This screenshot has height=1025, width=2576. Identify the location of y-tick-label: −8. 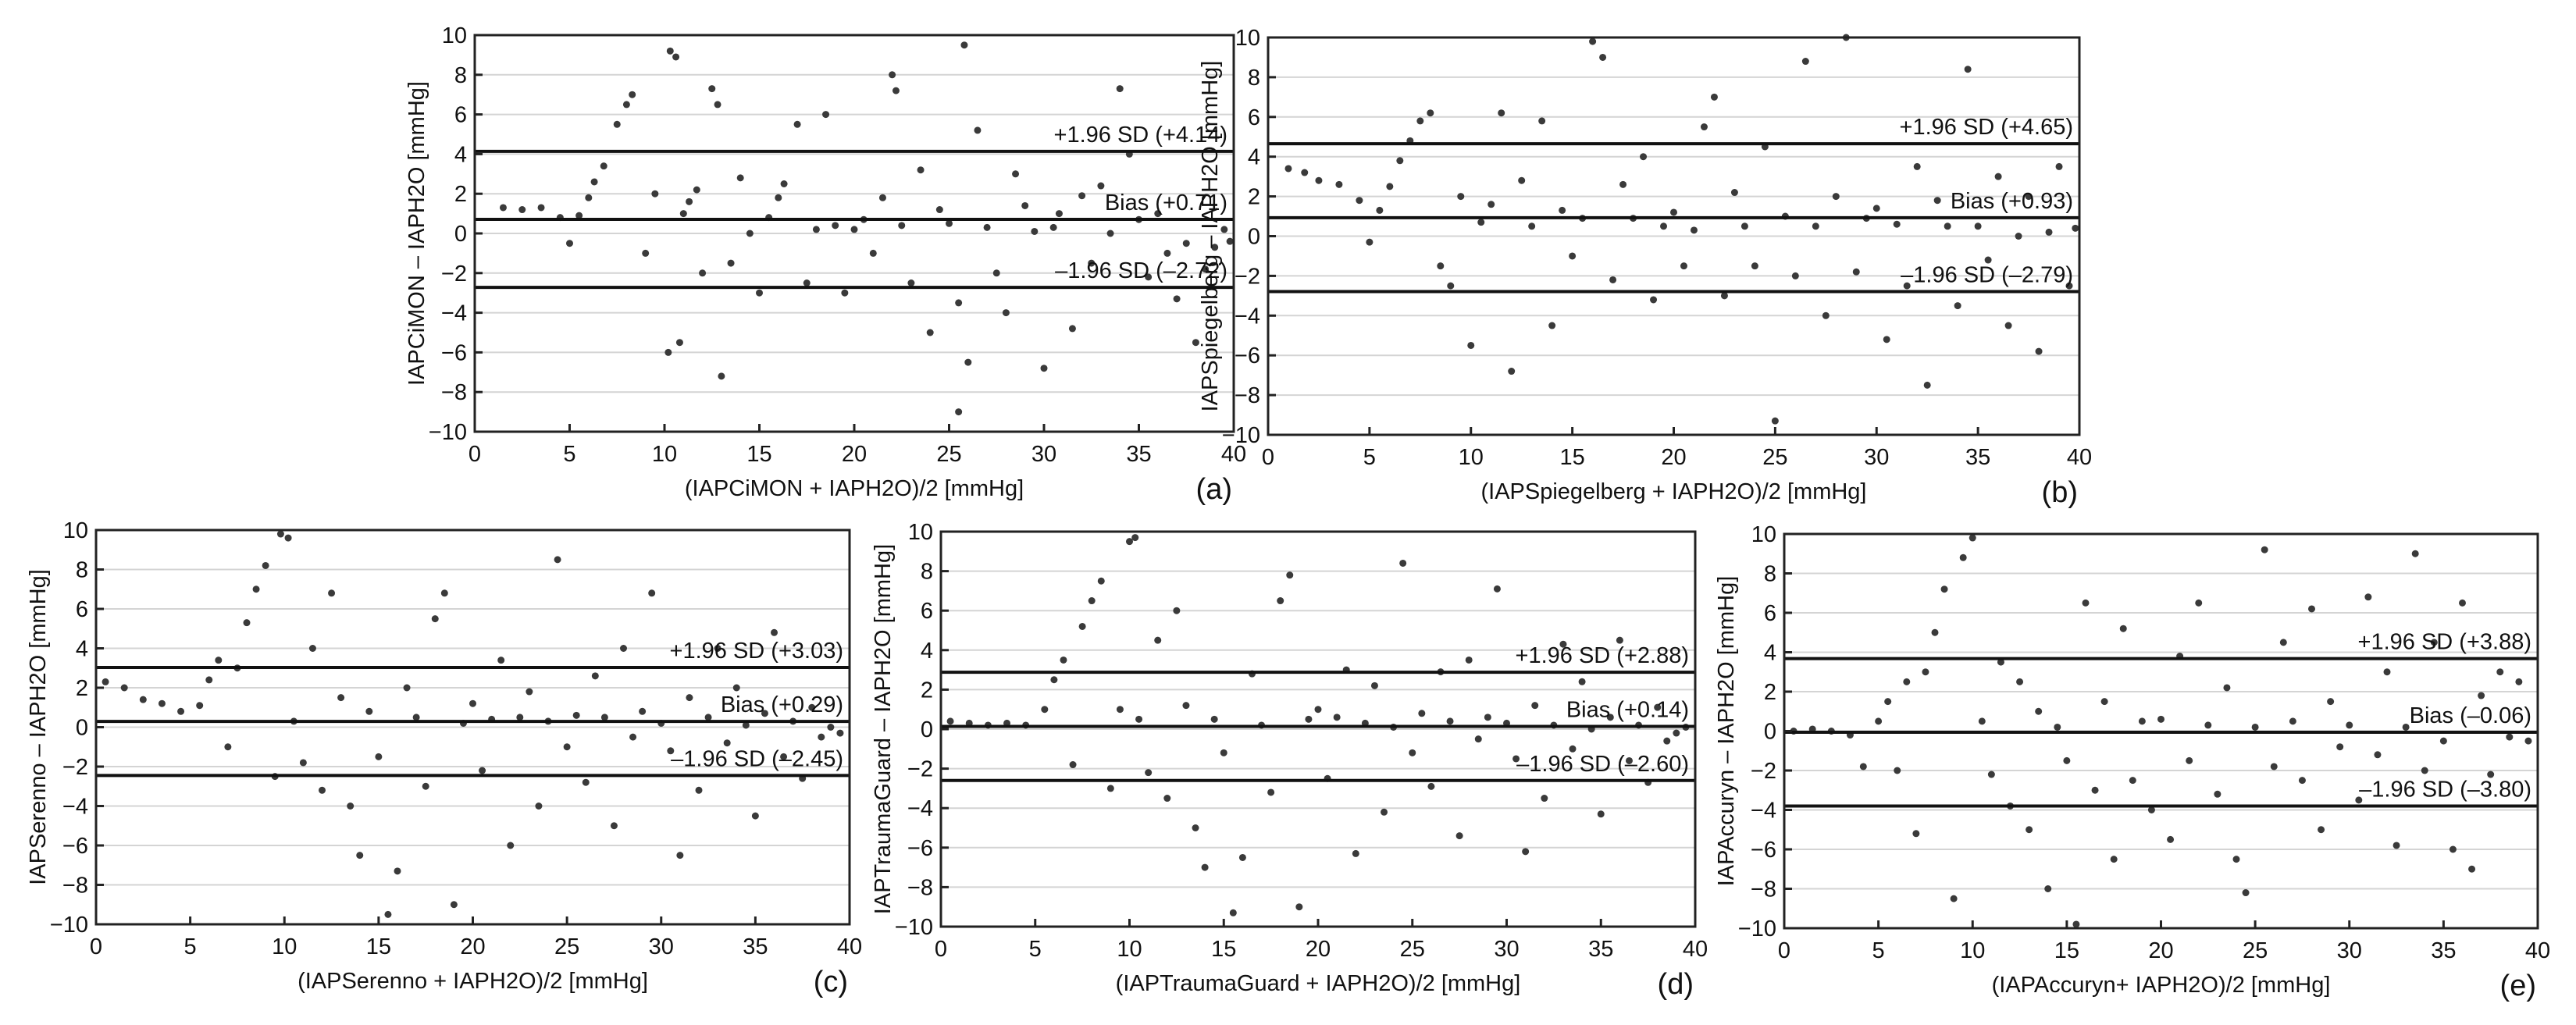
(1763, 889).